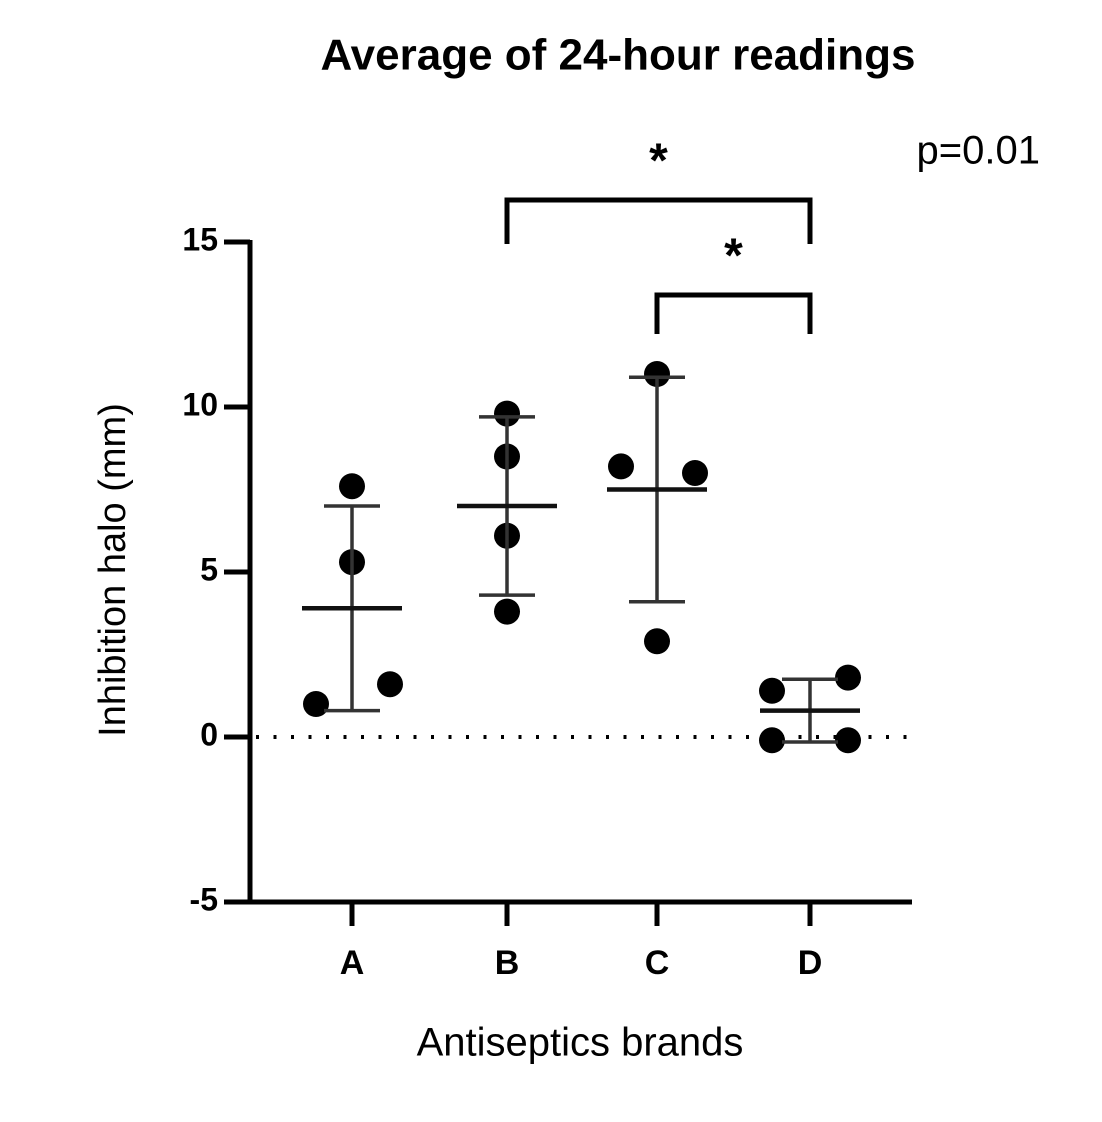  Describe the element at coordinates (352, 963) in the screenshot. I see `x-tick-label: A` at that location.